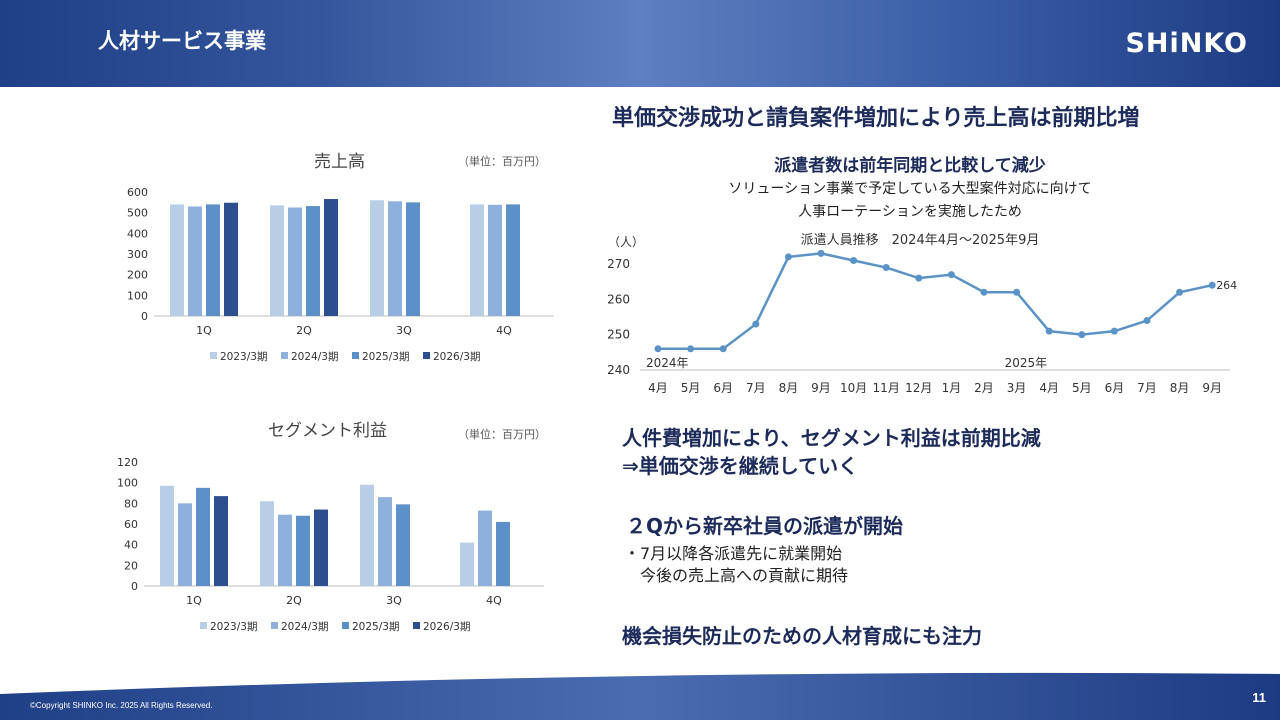 This screenshot has width=1280, height=720. Describe the element at coordinates (765, 526) in the screenshot. I see `new-grad-heading: ２Qから新卒社員の派遣が開始` at that location.